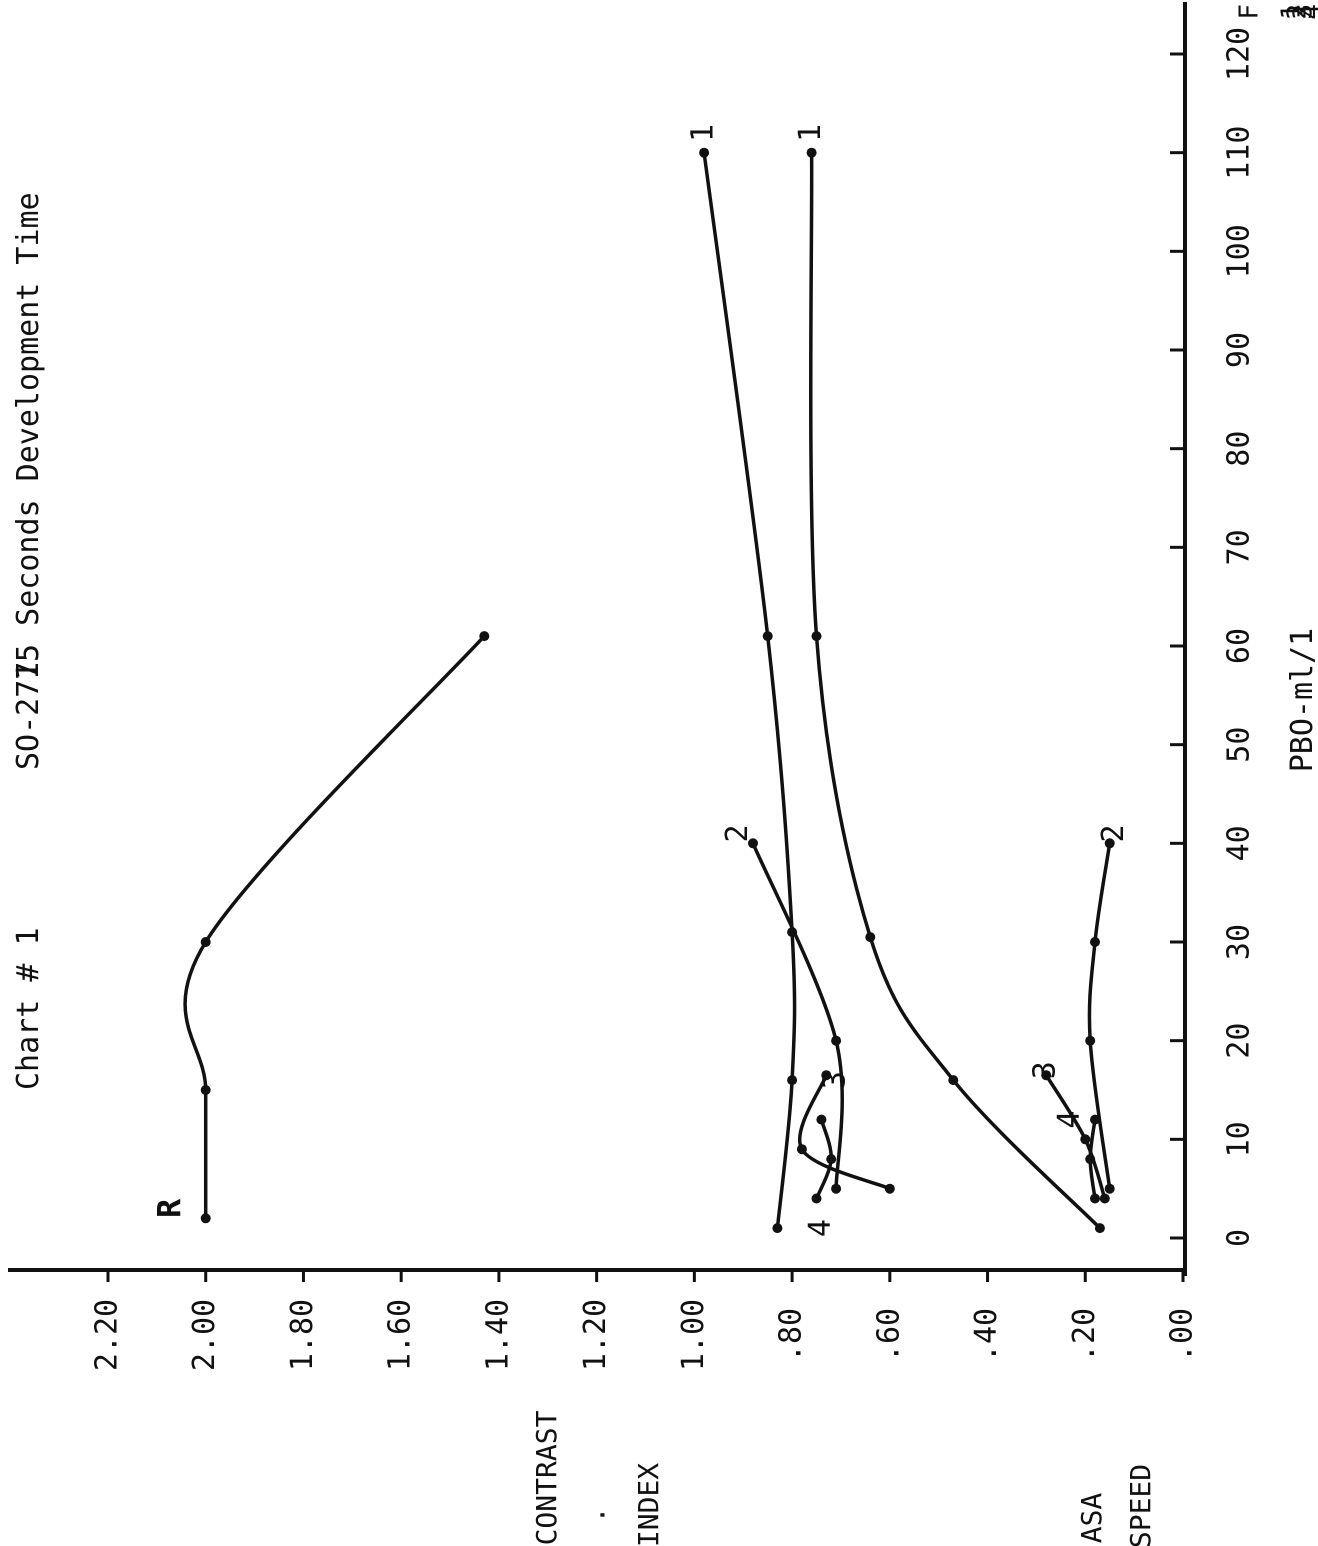 The width and height of the screenshot is (1318, 1546). What do you see at coordinates (546, 1477) in the screenshot?
I see `y-axis-title-line: CONTRAST` at bounding box center [546, 1477].